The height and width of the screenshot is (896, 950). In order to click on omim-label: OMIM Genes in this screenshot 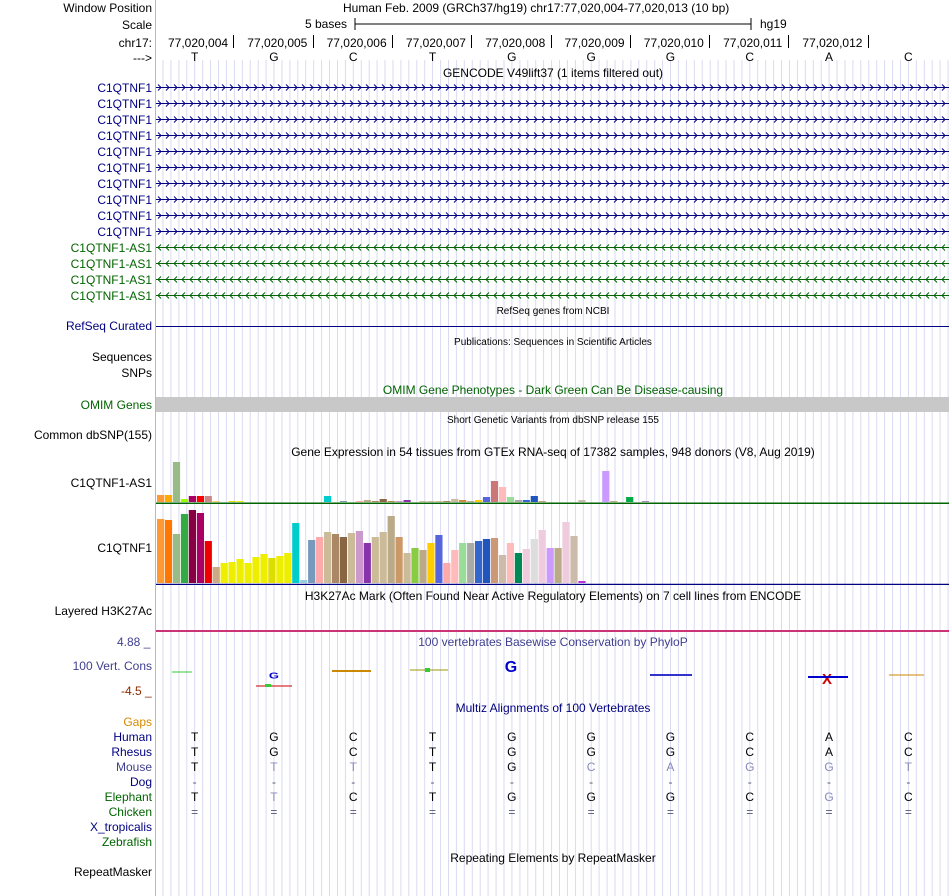, I will do `click(116, 405)`.